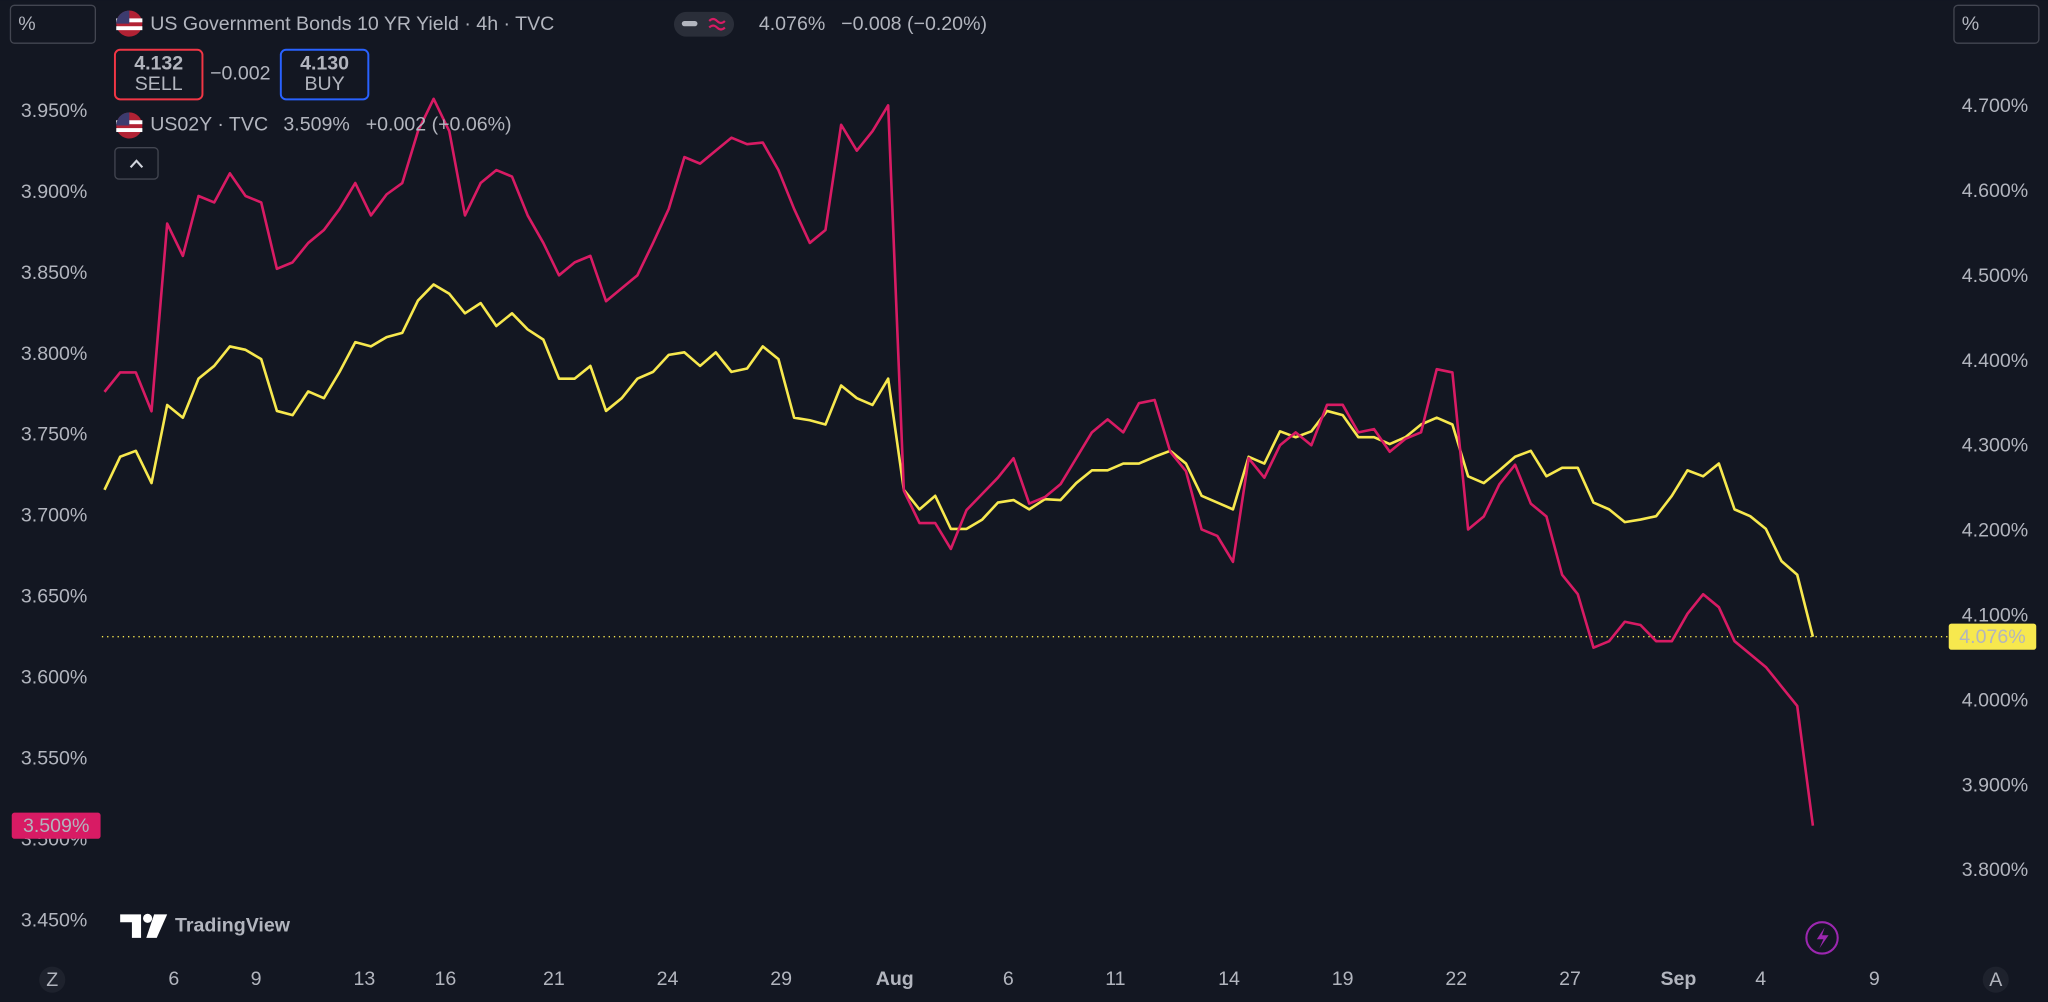 The height and width of the screenshot is (1002, 2048). I want to click on alert-icon, so click(1822, 938).